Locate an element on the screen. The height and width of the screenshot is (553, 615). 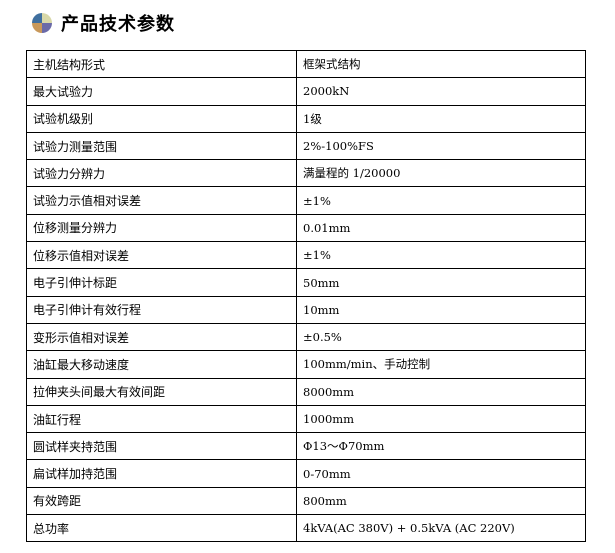
spec-label: 电子引伸计有效行程 is located at coordinates (161, 309).